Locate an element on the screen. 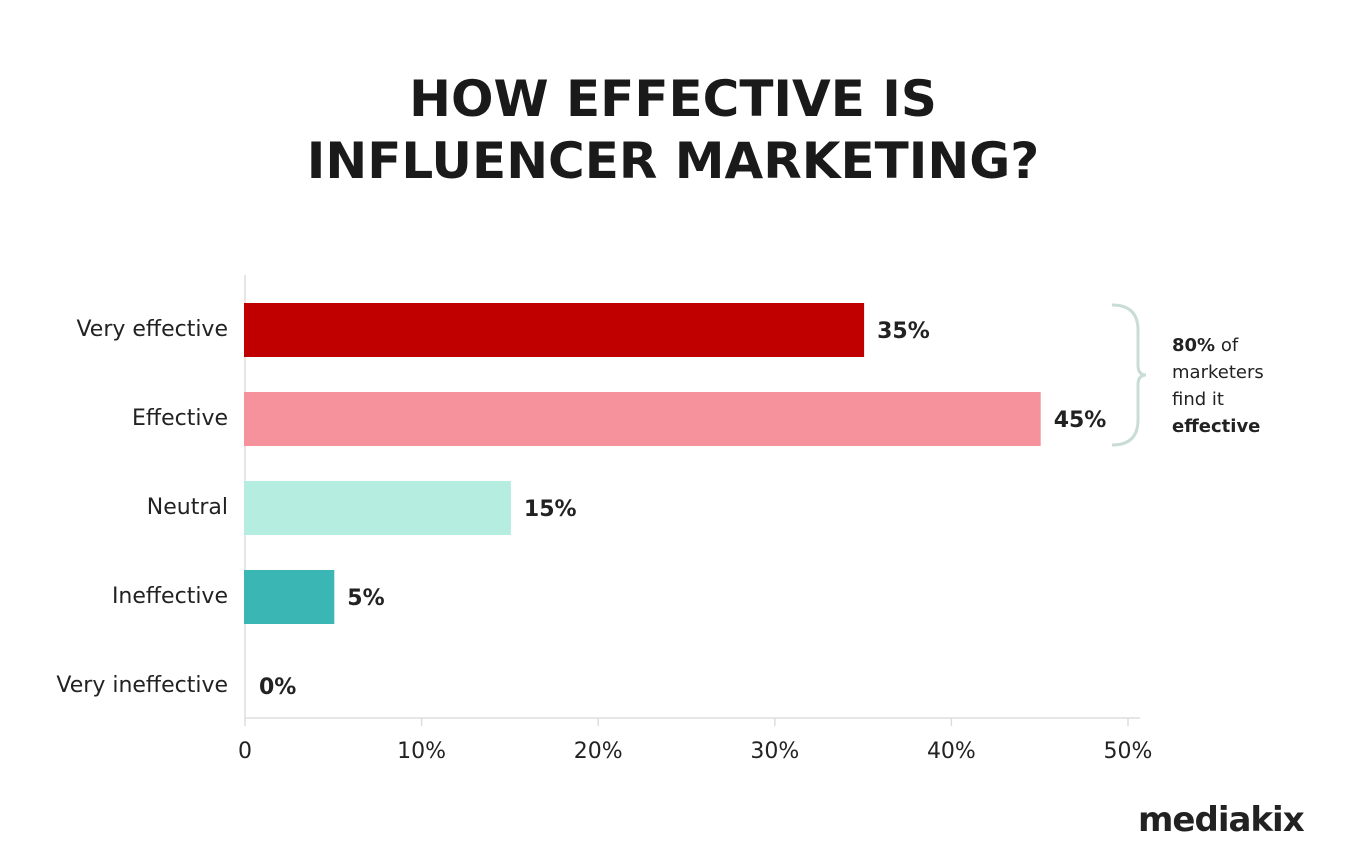  x-tick-label: 50% is located at coordinates (1128, 751).